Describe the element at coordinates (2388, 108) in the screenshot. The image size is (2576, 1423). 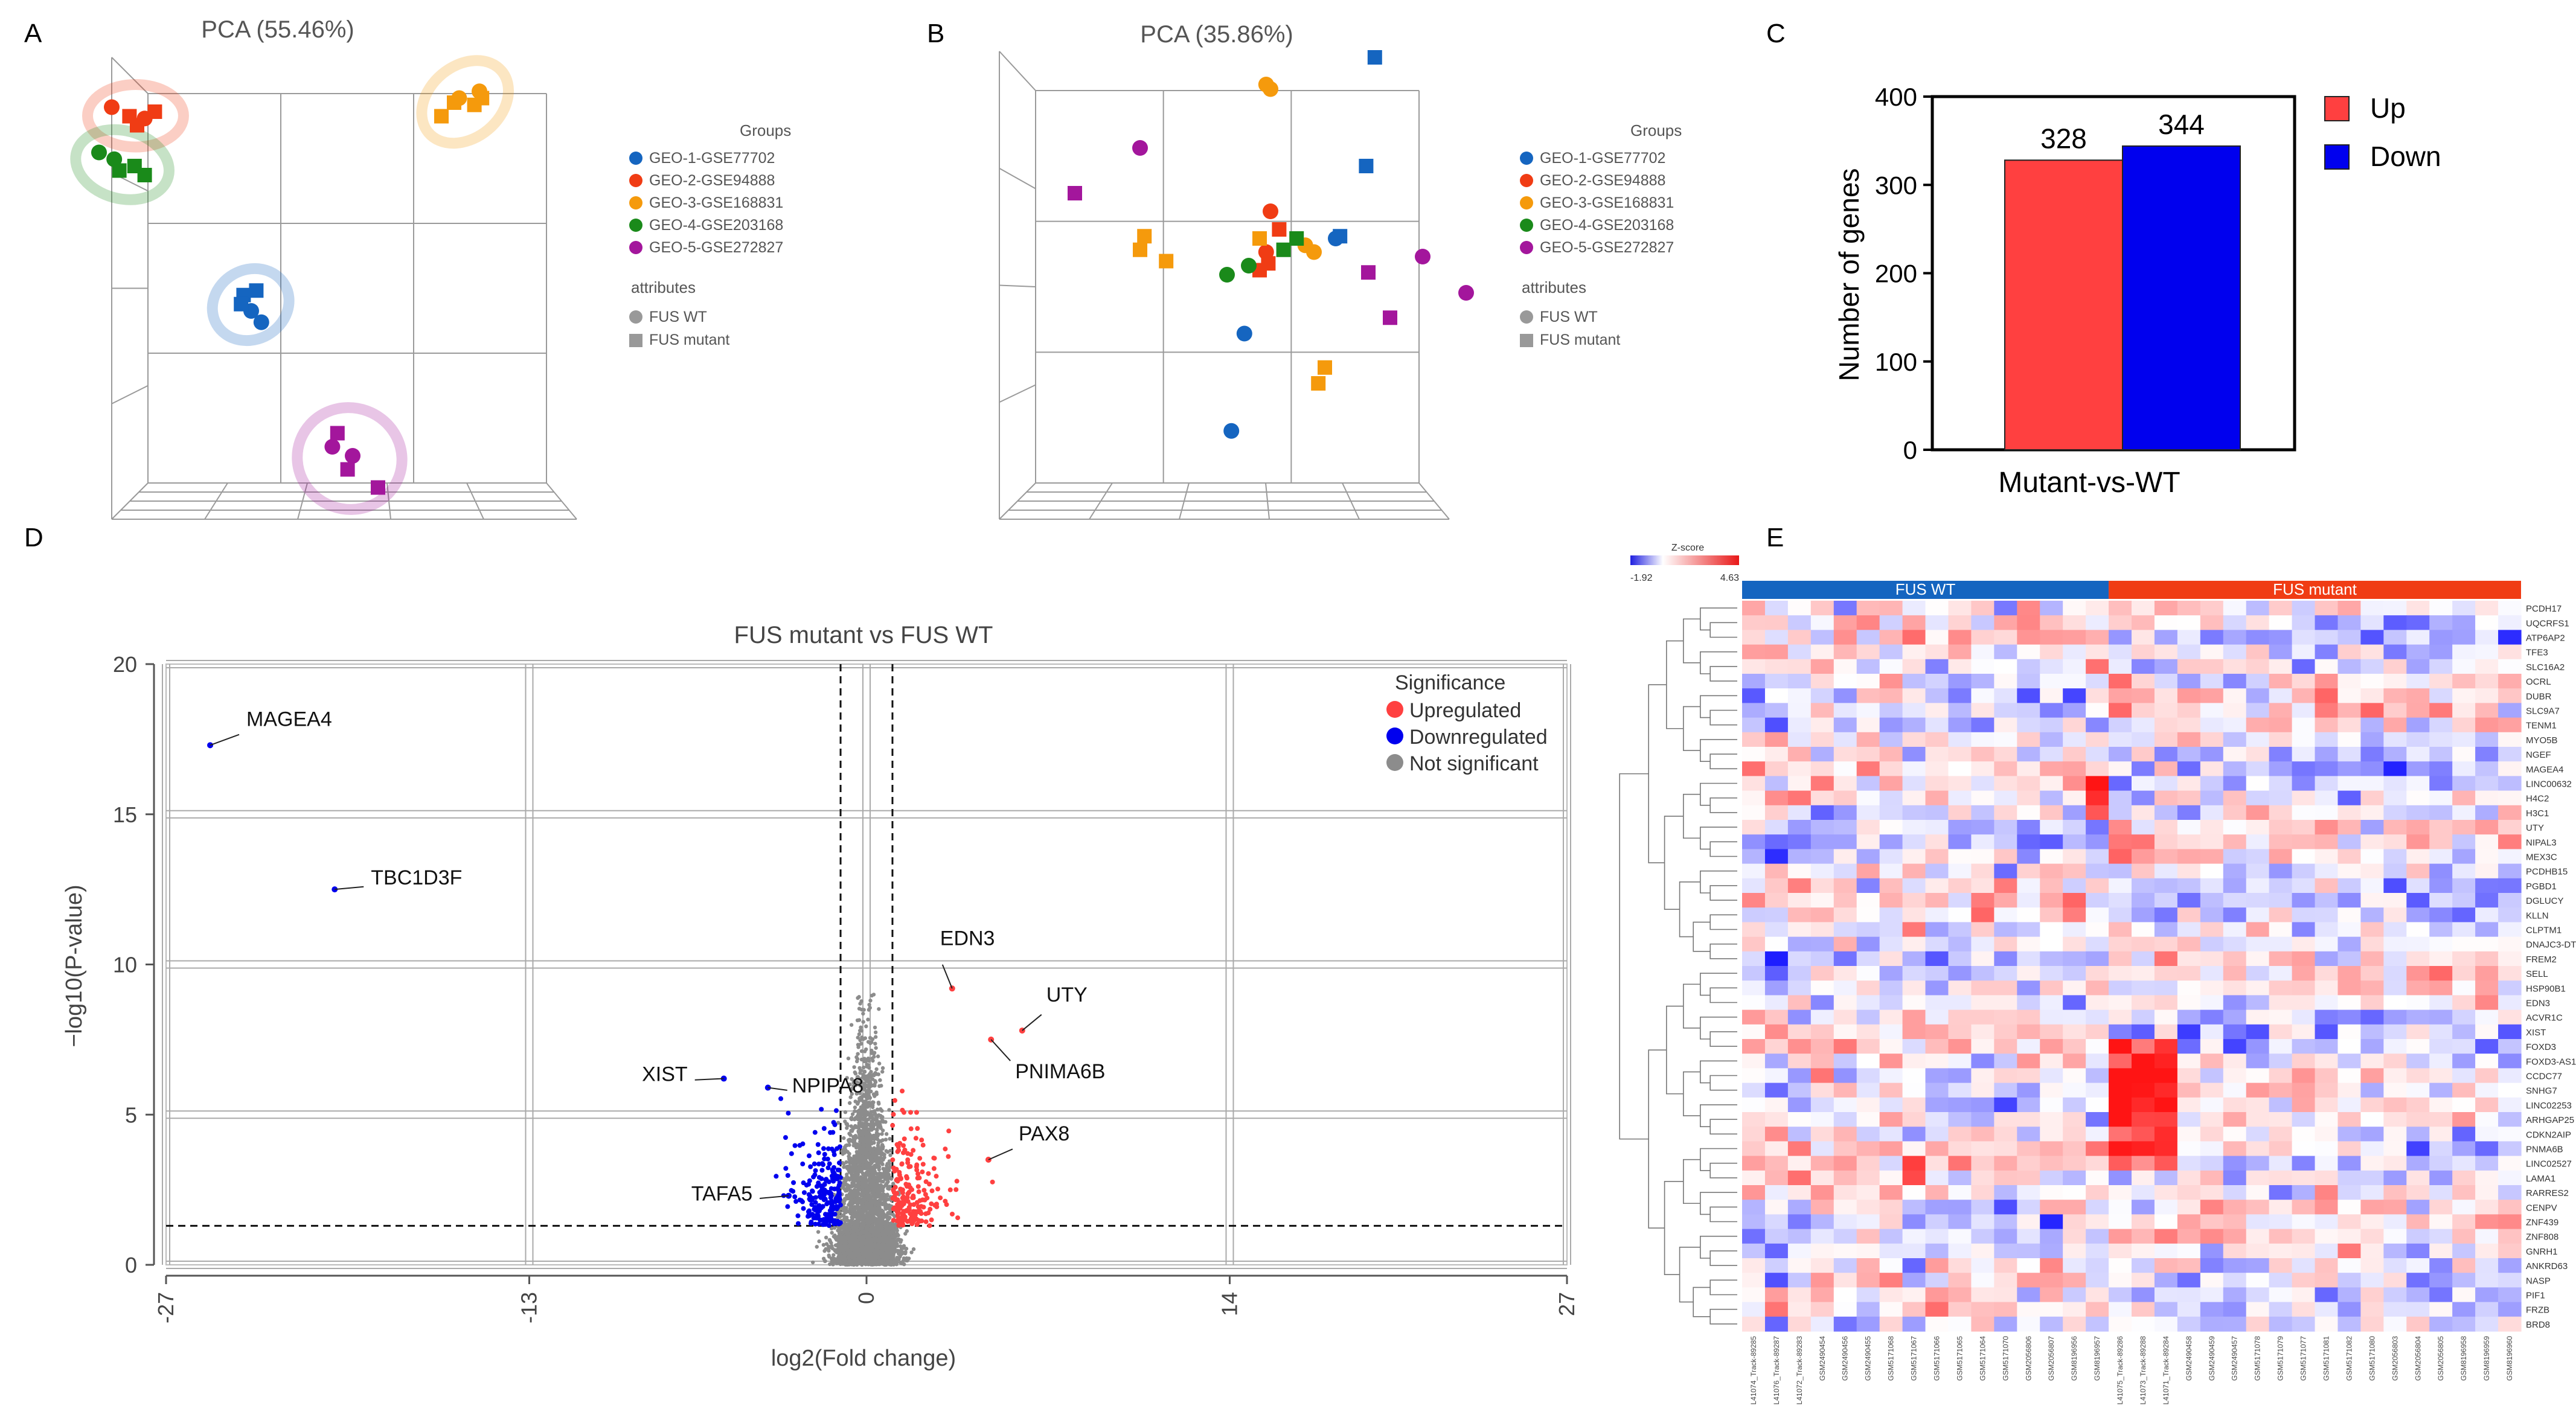
I see `bar-c-legend-label: Up` at that location.